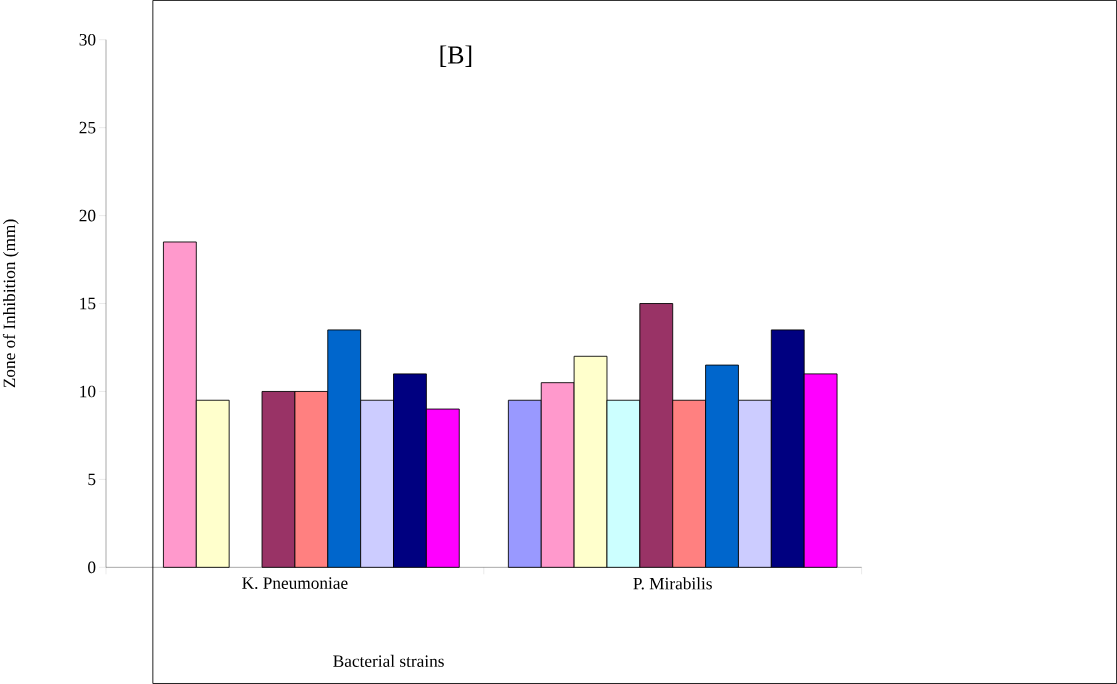  What do you see at coordinates (88, 391) in the screenshot?
I see `y-tick-label: 10` at bounding box center [88, 391].